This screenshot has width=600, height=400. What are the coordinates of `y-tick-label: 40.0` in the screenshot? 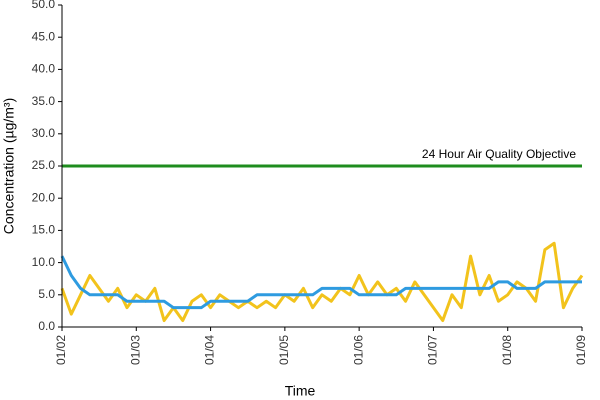 It's located at (44, 69).